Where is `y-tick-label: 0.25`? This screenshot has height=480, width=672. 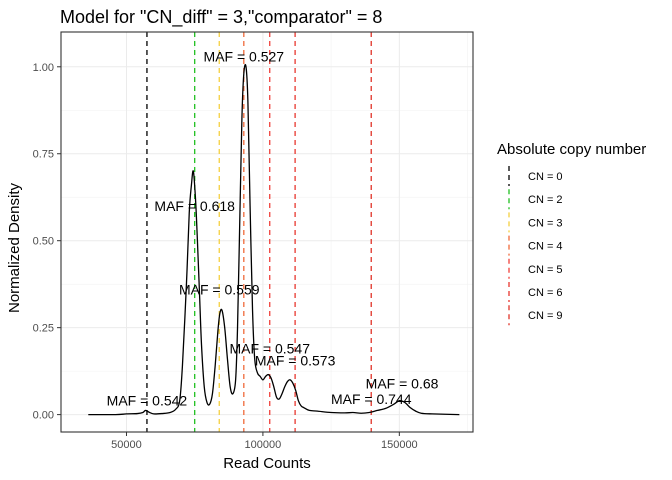
y-tick-label: 0.25 is located at coordinates (43, 329).